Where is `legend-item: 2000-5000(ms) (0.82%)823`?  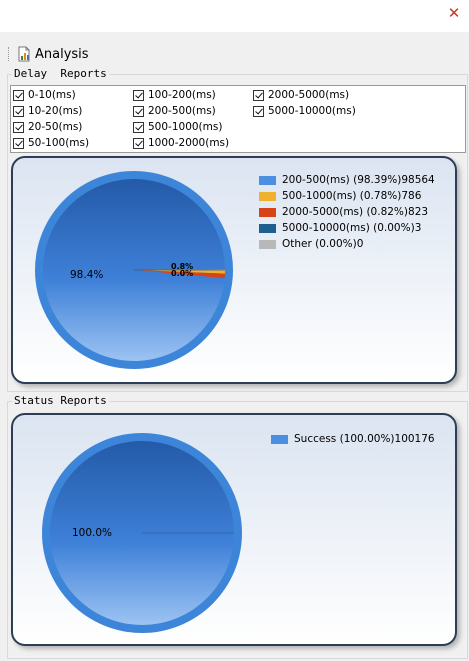
legend-item: 2000-5000(ms) (0.82%)823 is located at coordinates (347, 212).